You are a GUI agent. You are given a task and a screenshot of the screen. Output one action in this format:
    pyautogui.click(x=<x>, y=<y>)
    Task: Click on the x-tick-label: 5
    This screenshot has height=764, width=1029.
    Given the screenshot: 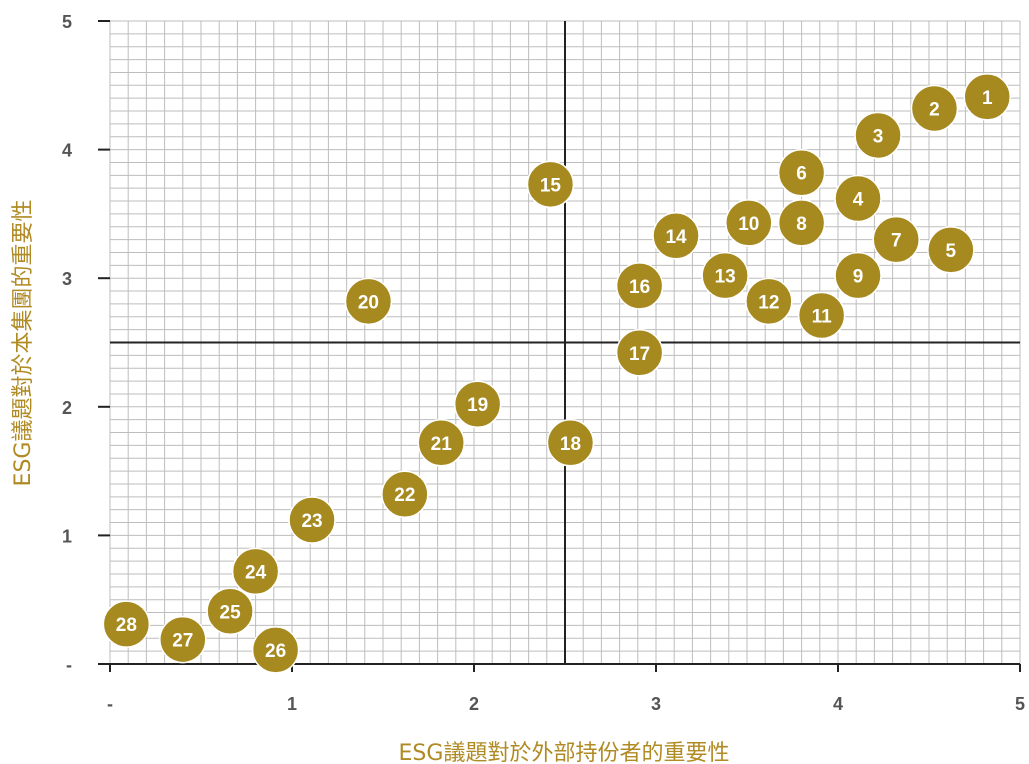 What is the action you would take?
    pyautogui.click(x=1020, y=704)
    